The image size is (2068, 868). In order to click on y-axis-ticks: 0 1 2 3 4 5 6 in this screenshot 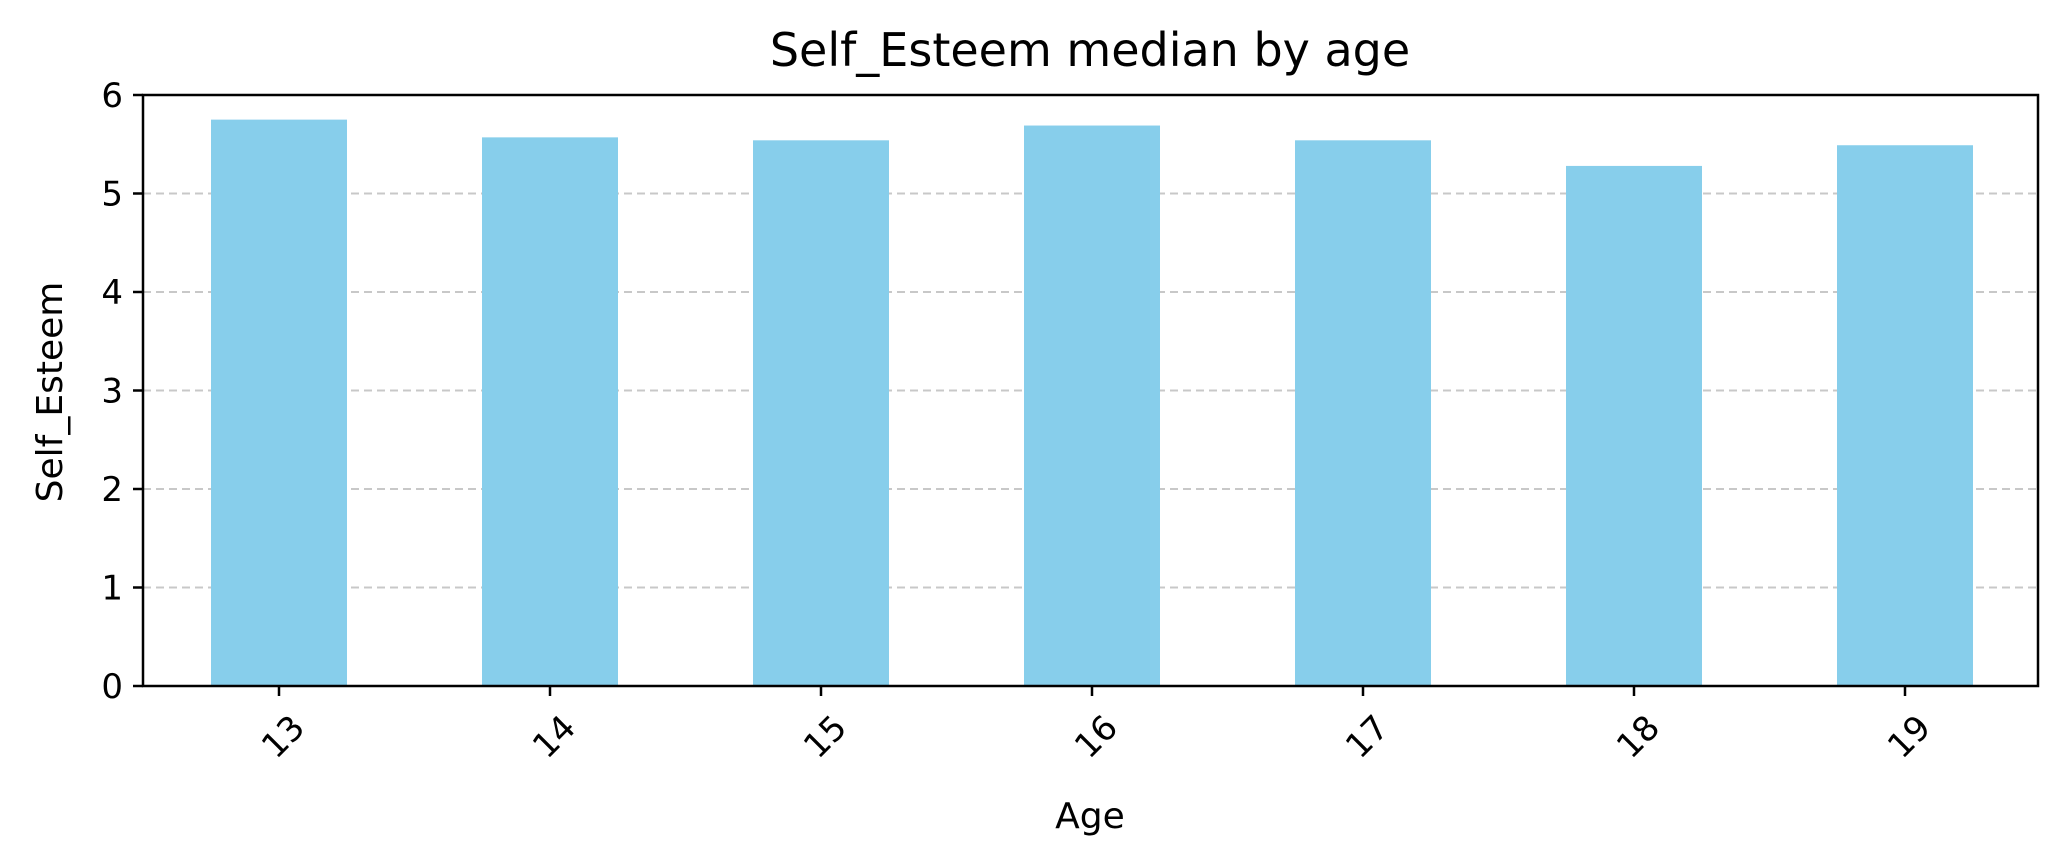, I will do `click(122, 391)`.